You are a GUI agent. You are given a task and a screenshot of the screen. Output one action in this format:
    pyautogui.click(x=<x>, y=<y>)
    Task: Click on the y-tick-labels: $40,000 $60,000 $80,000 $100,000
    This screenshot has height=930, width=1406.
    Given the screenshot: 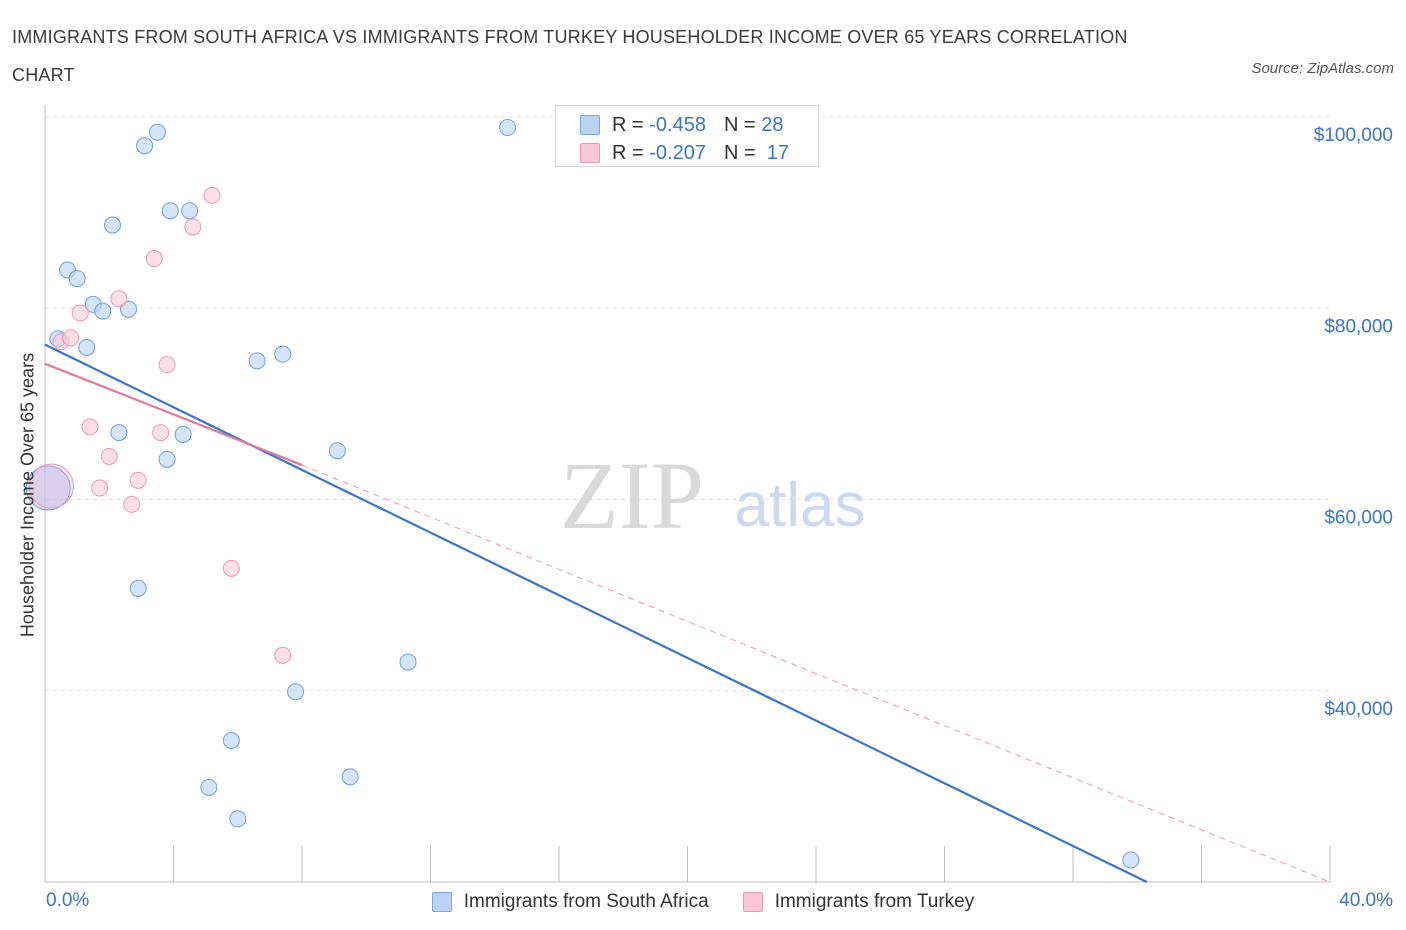 What is the action you would take?
    pyautogui.click(x=1353, y=422)
    